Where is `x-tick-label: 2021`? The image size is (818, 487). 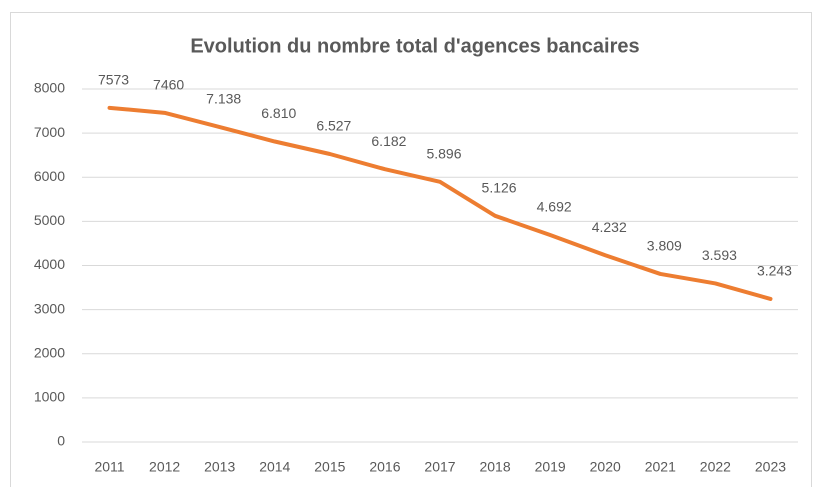 x-tick-label: 2021 is located at coordinates (660, 467).